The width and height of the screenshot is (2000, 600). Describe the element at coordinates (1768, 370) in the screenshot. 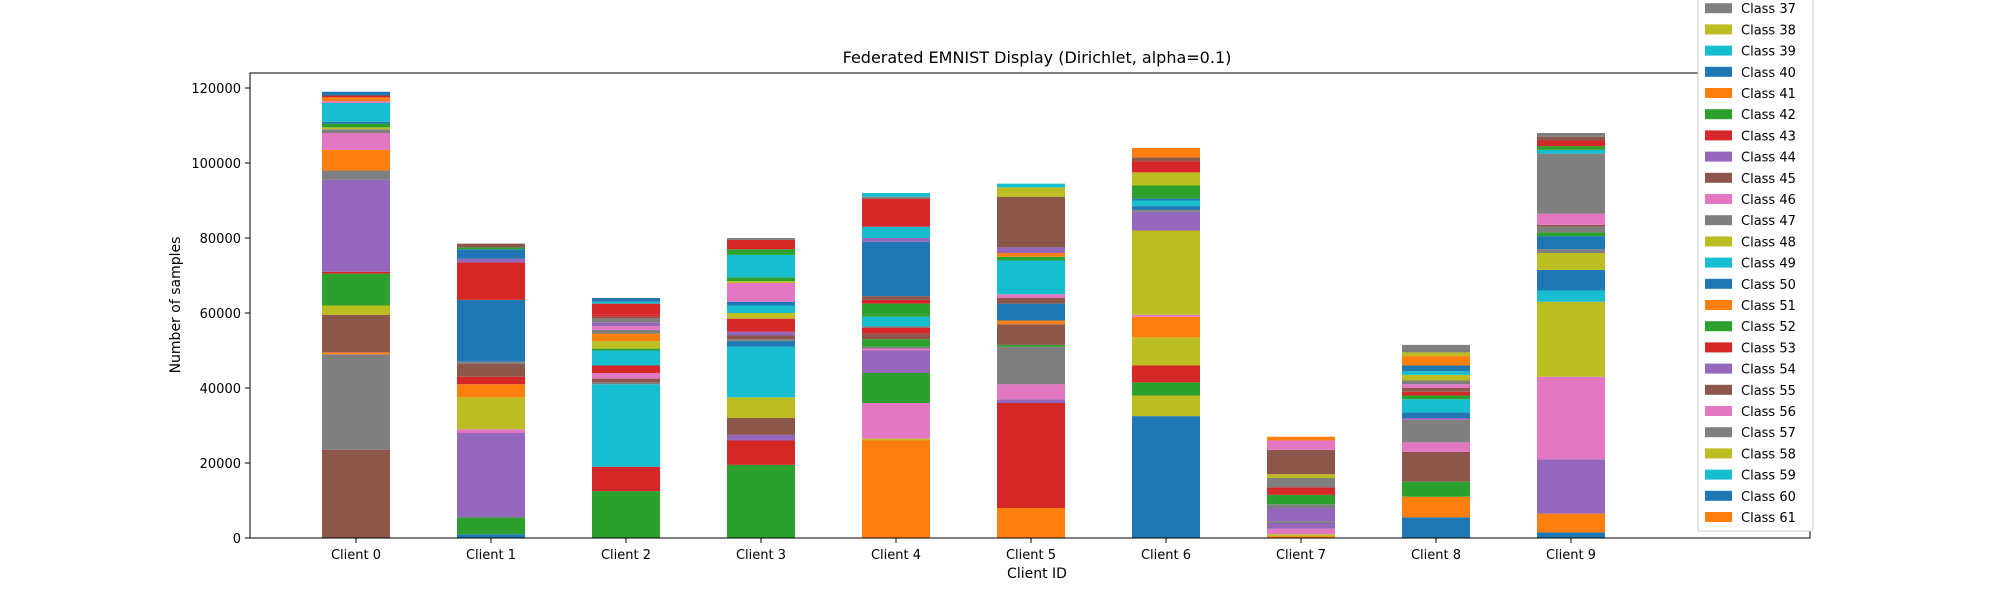

I see `legend-label: Class 54` at that location.